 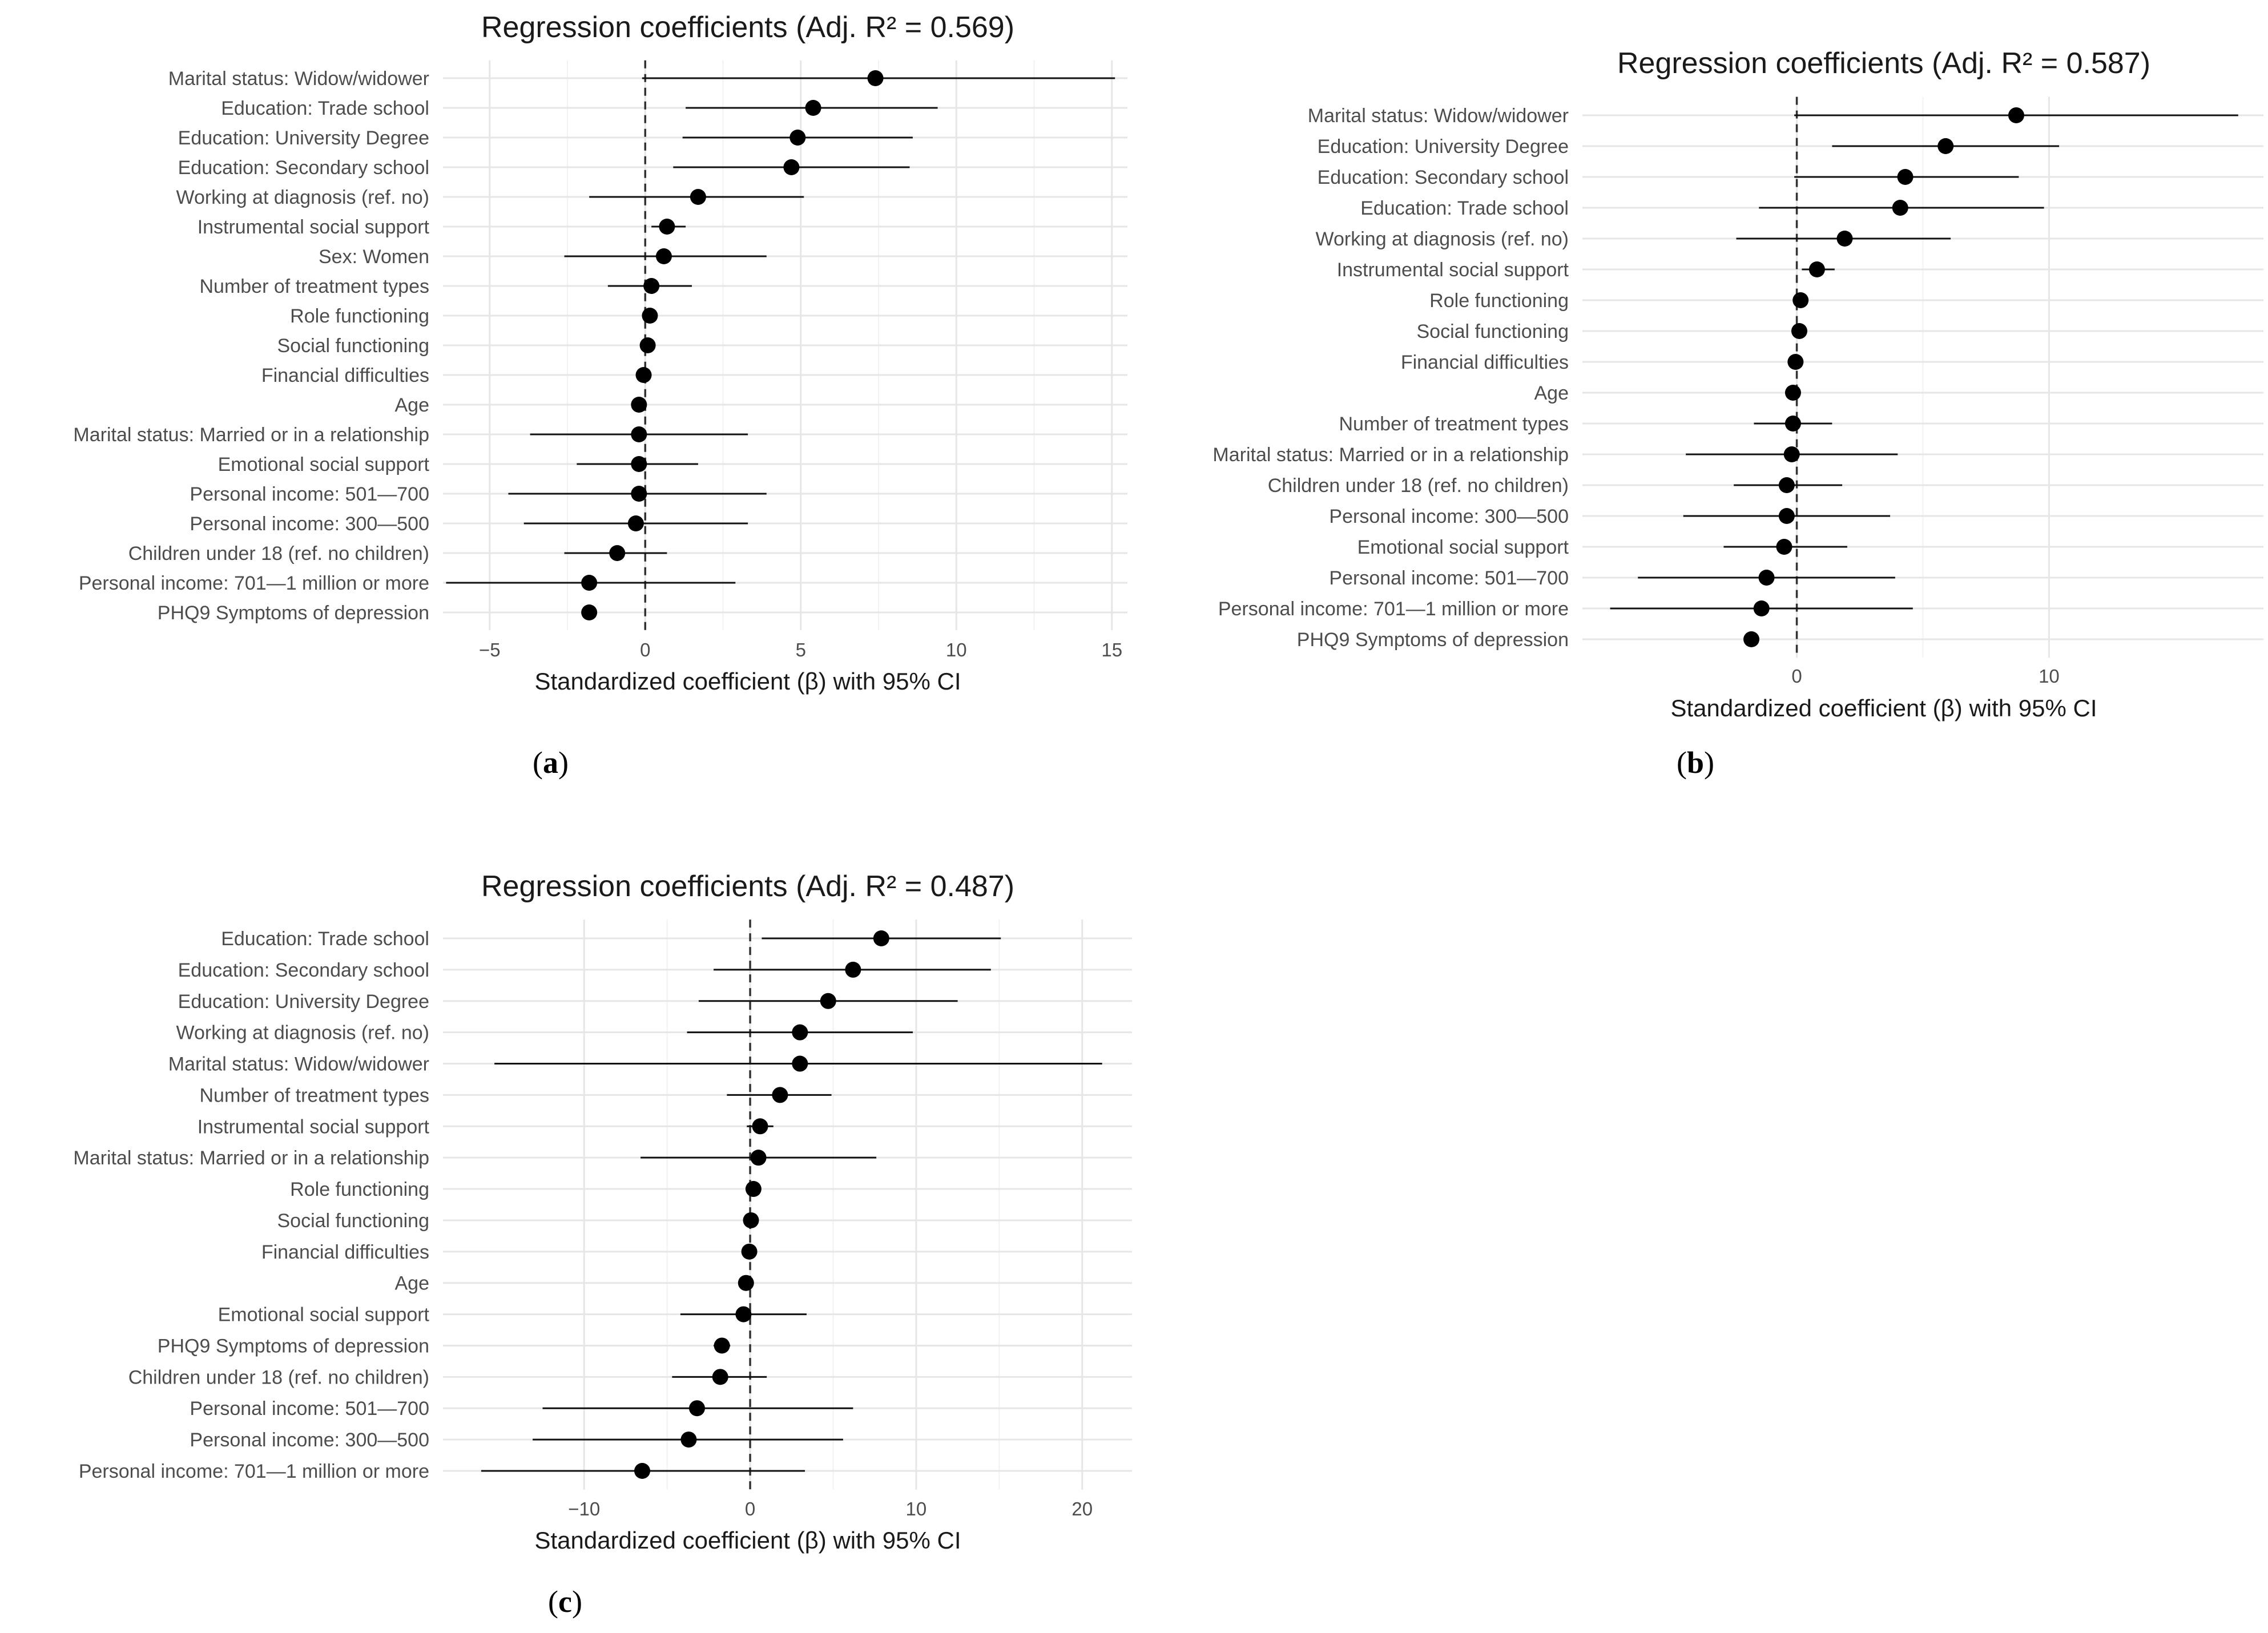 What do you see at coordinates (526, 1189) in the screenshot?
I see `coefficient-row: Role functioning` at bounding box center [526, 1189].